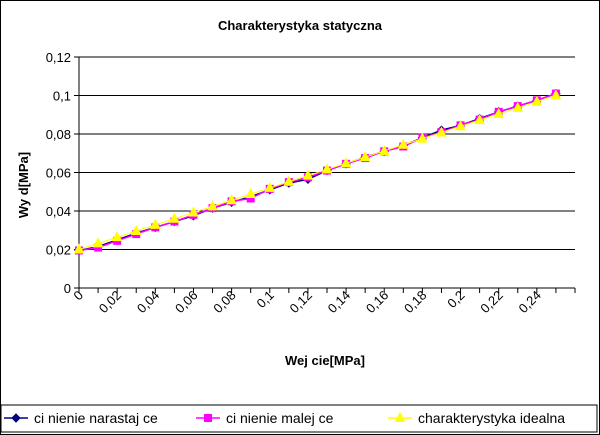 The width and height of the screenshot is (600, 435). I want to click on legend-entry: ci nienie narastaj ce, so click(81, 418).